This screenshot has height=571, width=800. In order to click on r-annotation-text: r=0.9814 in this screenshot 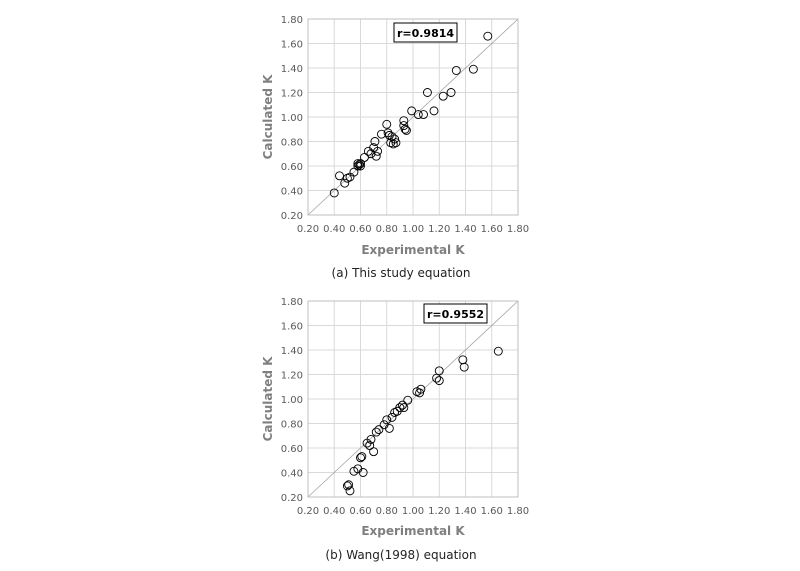, I will do `click(425, 33)`.